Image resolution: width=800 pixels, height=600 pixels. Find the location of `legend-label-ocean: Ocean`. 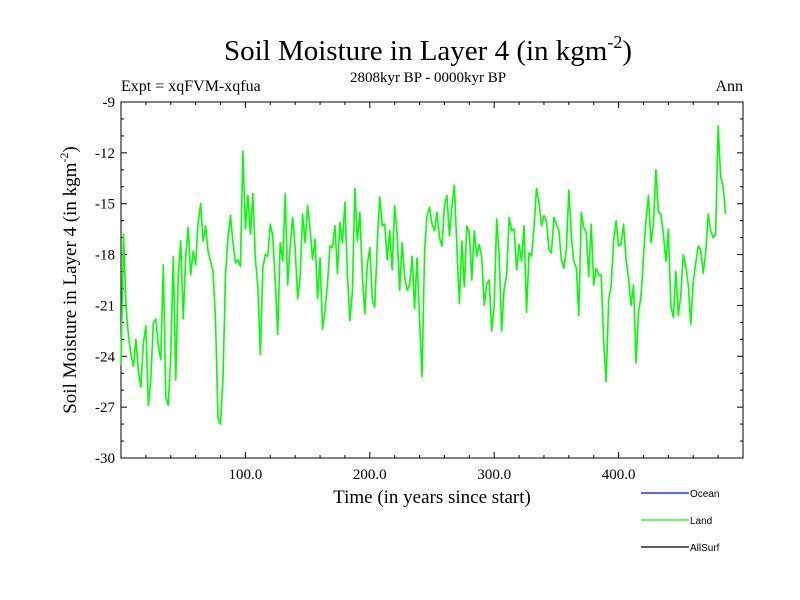

legend-label-ocean: Ocean is located at coordinates (704, 494).